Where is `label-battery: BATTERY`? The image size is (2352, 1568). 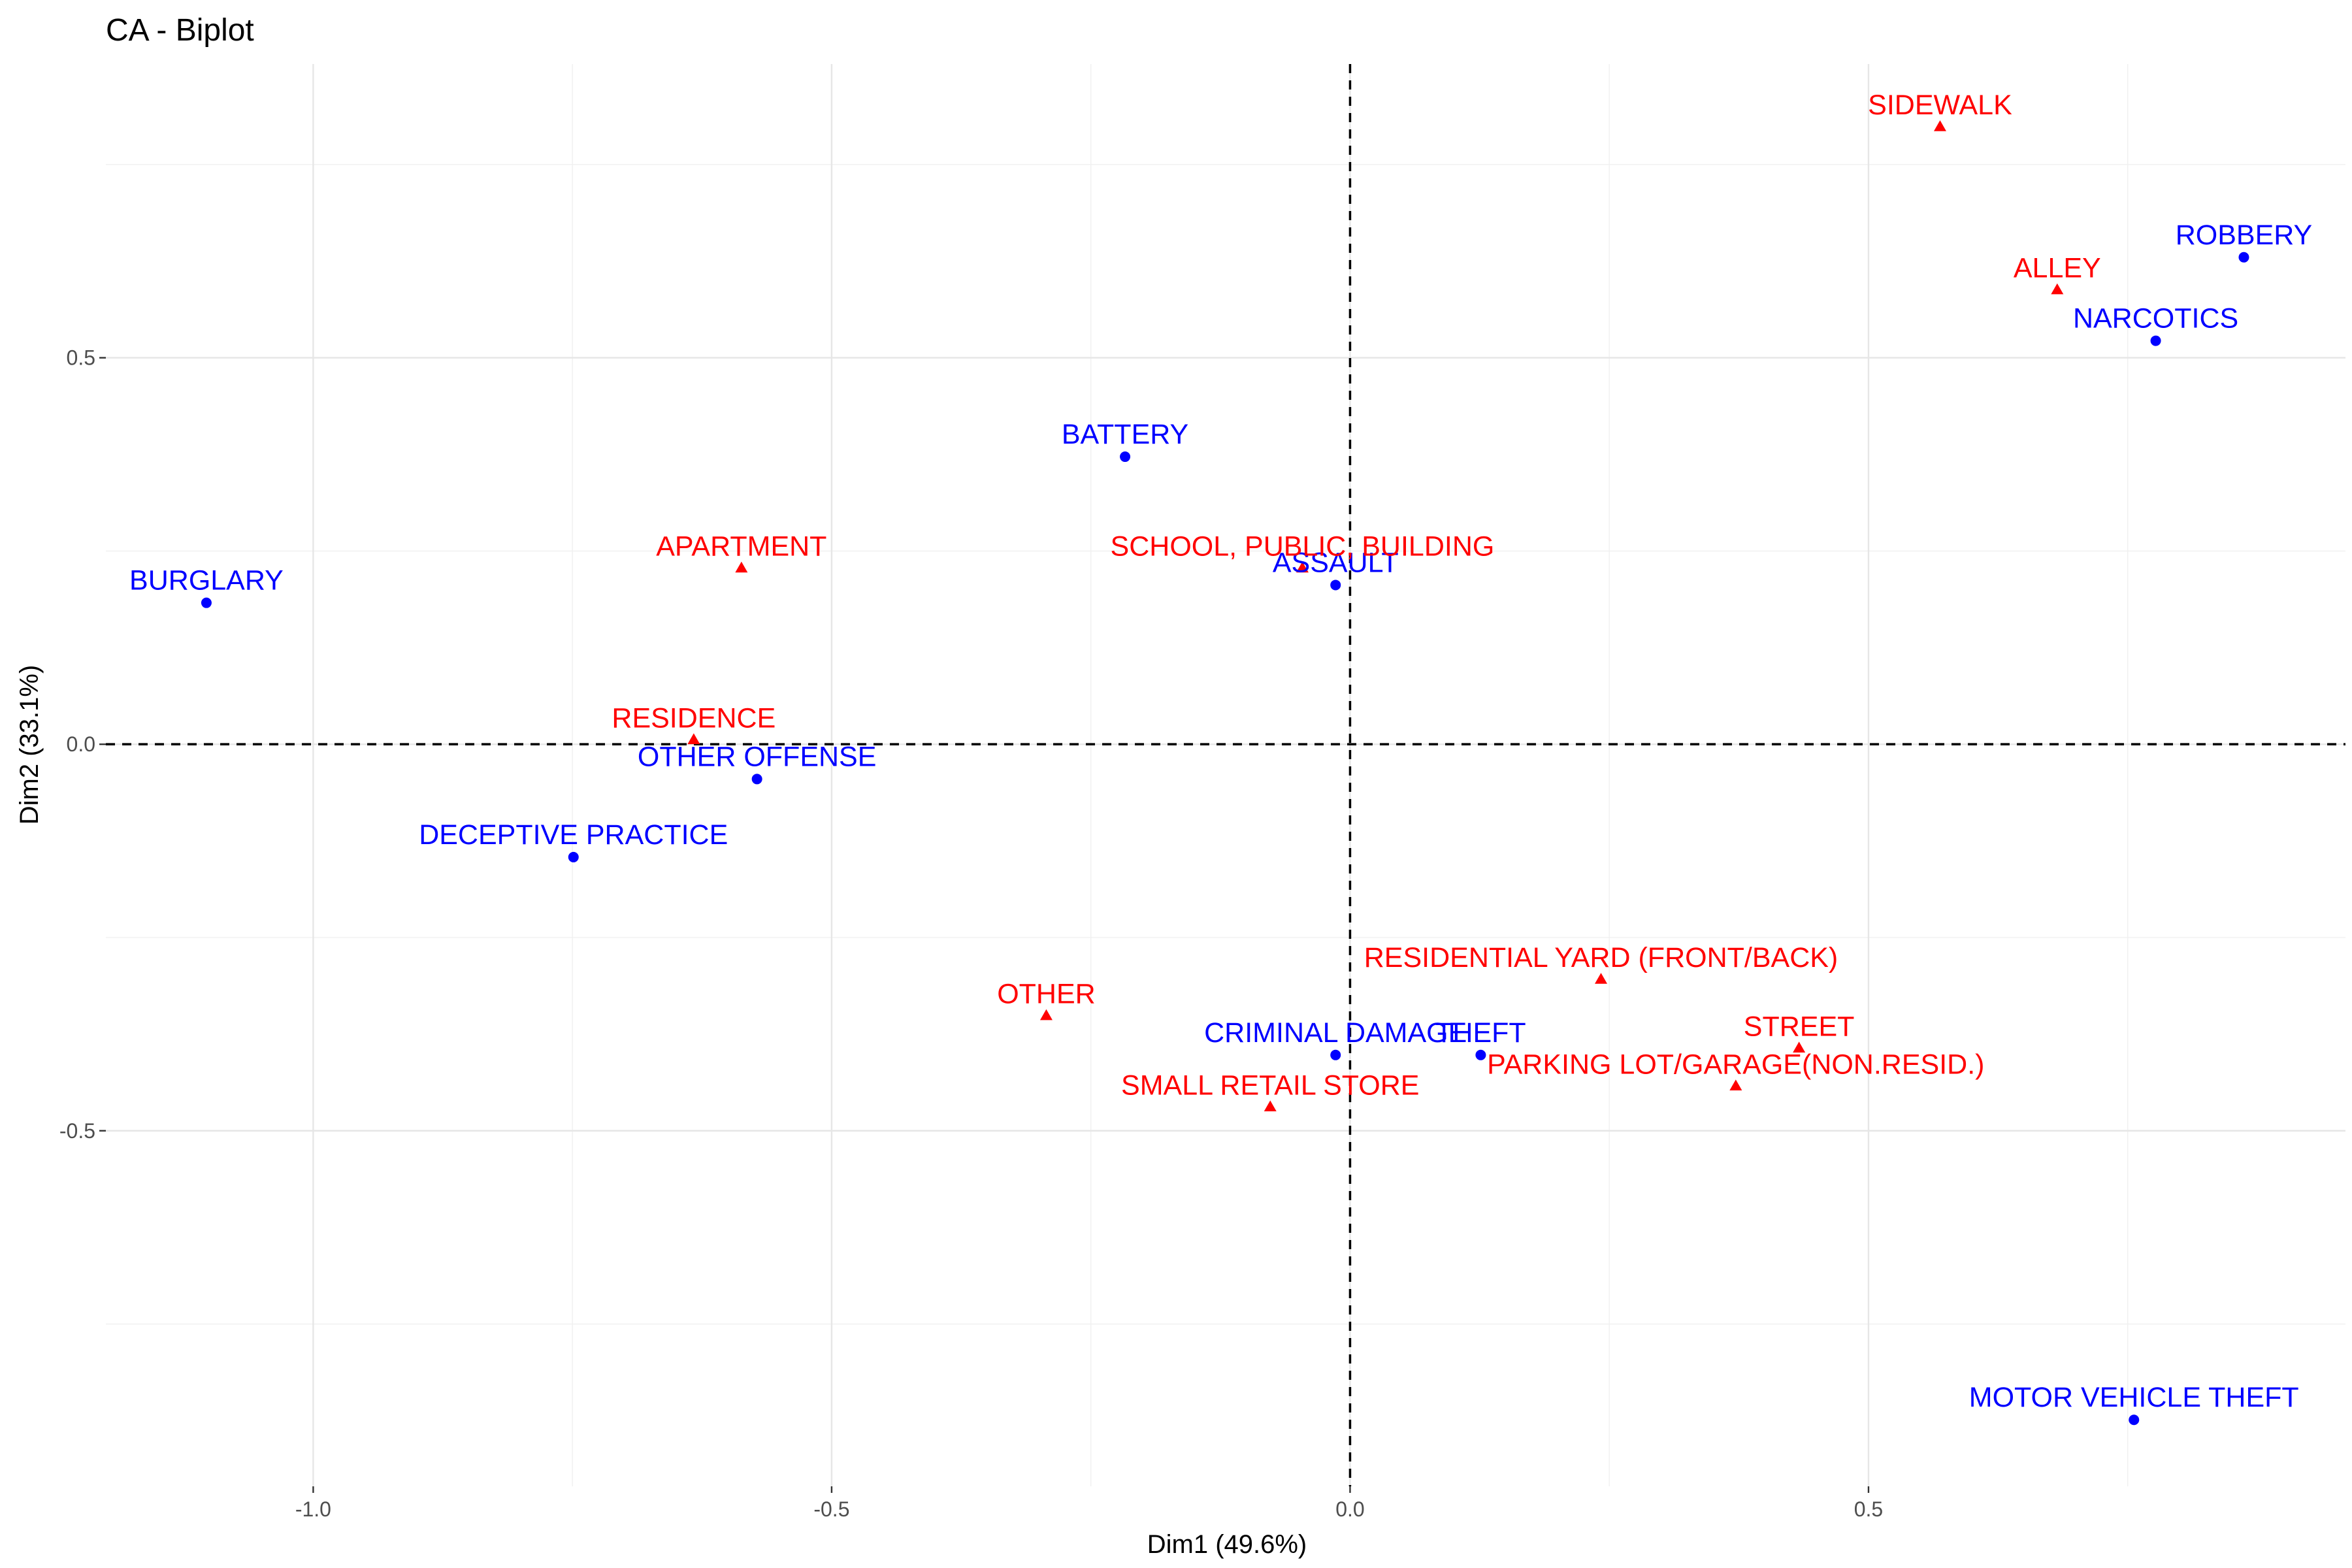
label-battery: BATTERY is located at coordinates (1125, 434).